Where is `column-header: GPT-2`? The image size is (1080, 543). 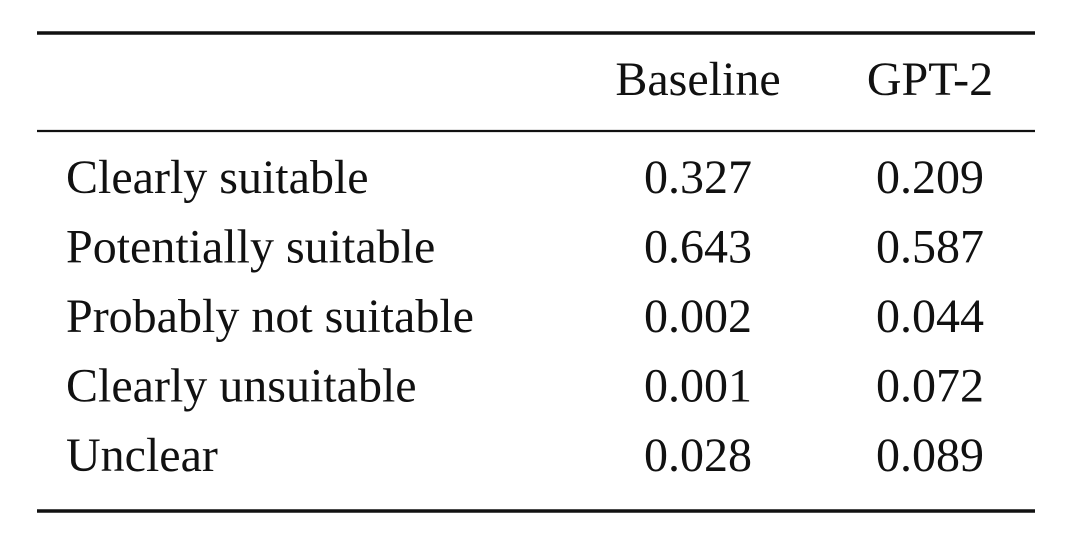
column-header: GPT-2 is located at coordinates (930, 79).